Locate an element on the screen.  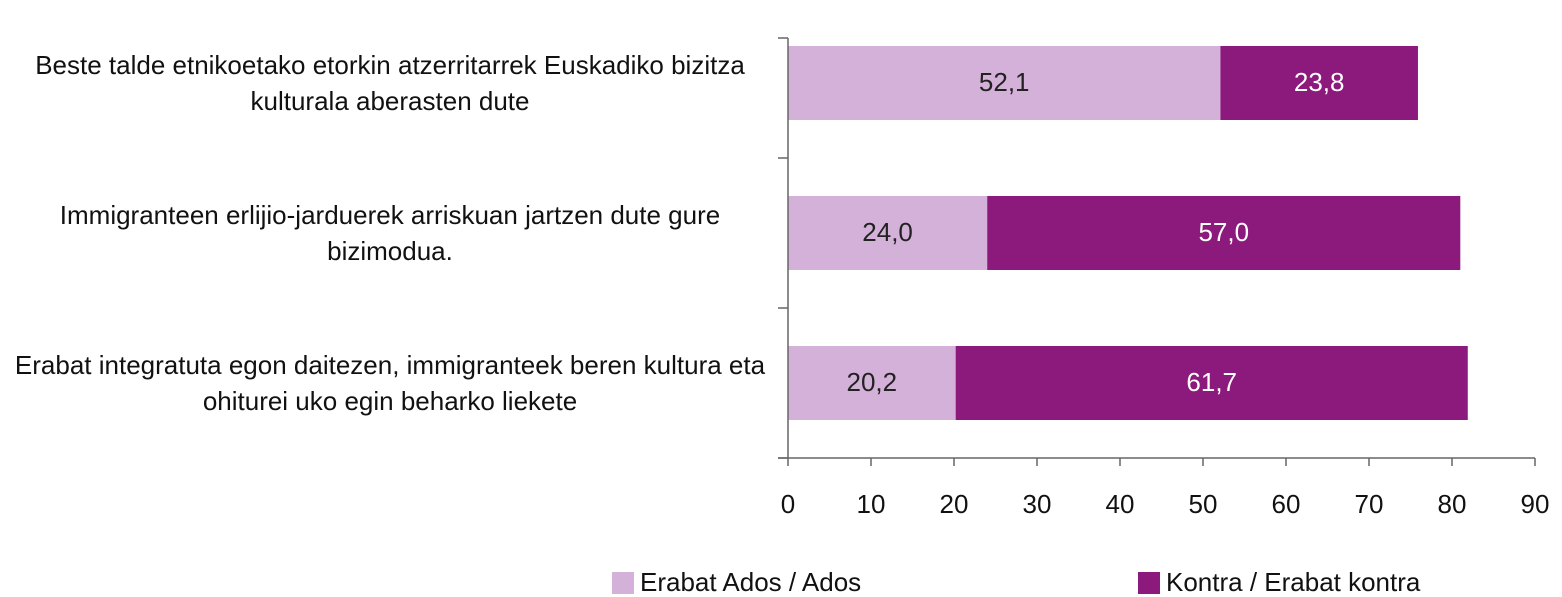
legend-label: Erabat Ados / Ados is located at coordinates (750, 582).